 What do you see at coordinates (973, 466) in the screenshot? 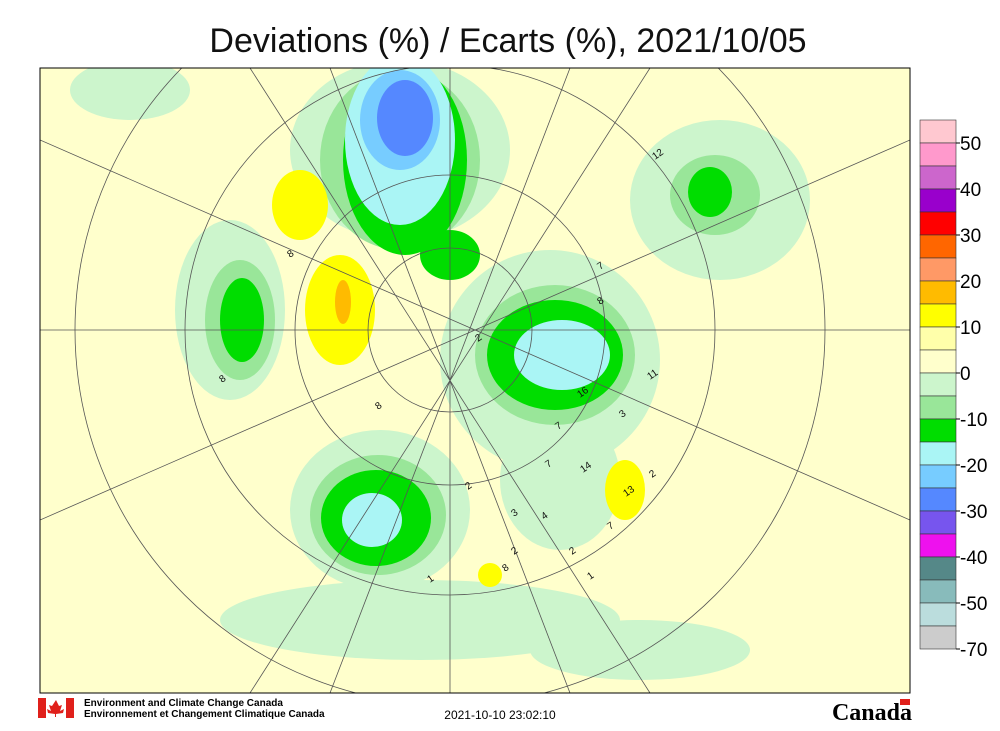
I see `colorbar-label: -20` at bounding box center [973, 466].